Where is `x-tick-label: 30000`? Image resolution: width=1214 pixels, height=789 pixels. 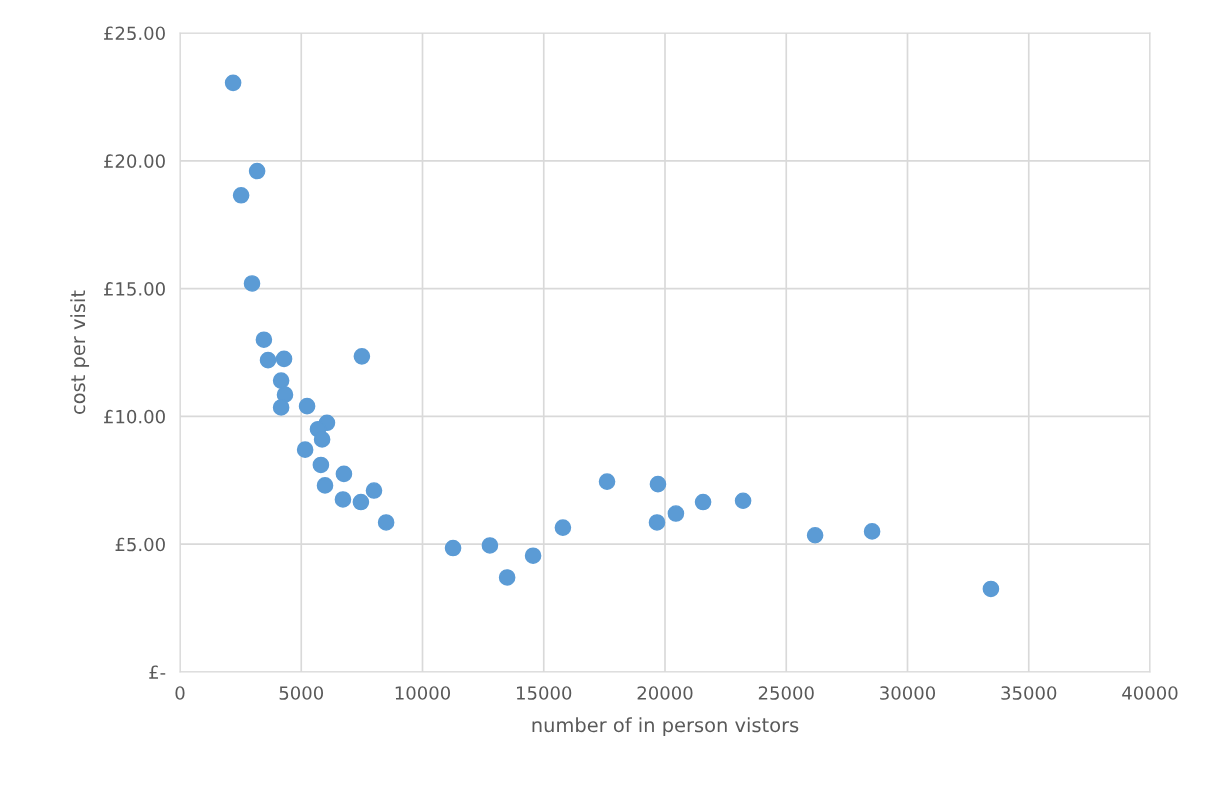
x-tick-label: 30000 is located at coordinates (908, 693).